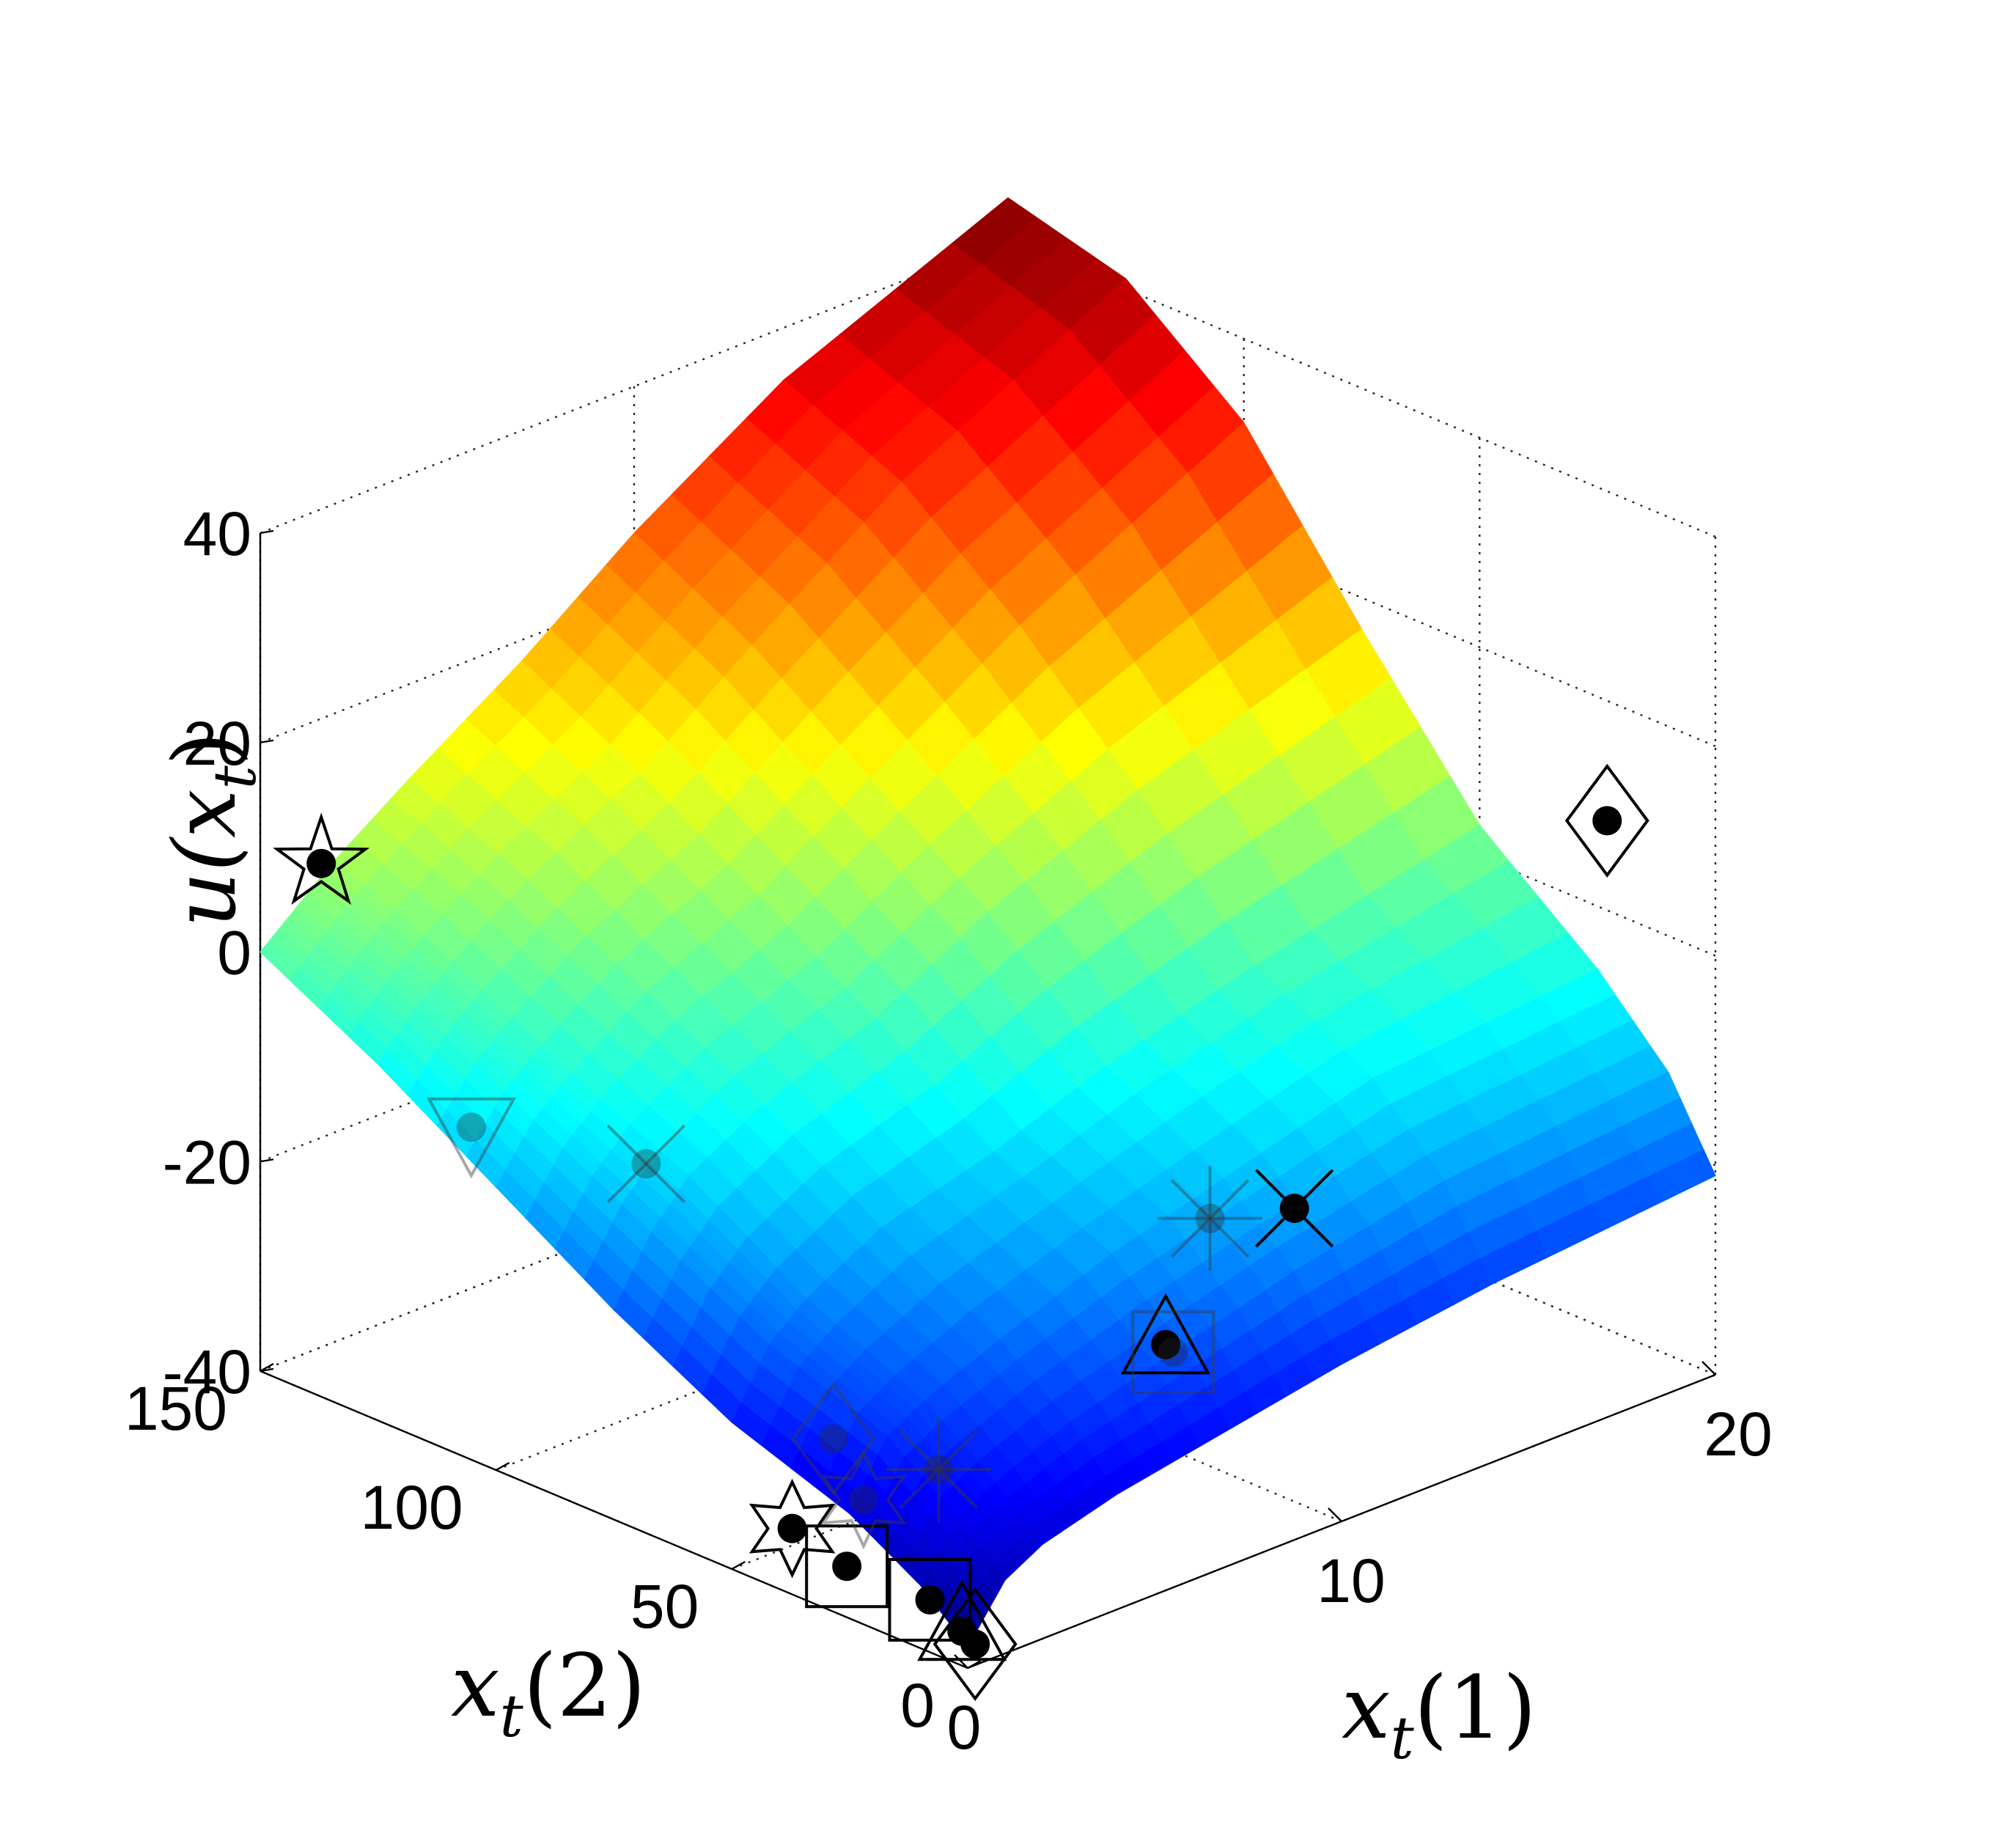  Describe the element at coordinates (234, 953) in the screenshot. I see `z-tick-label: 0` at that location.